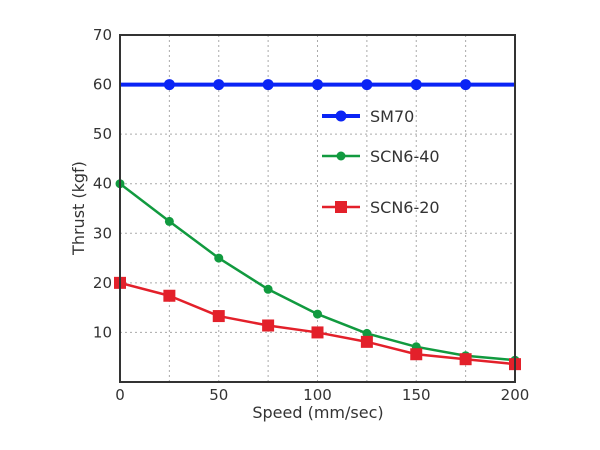  Describe the element at coordinates (392, 116) in the screenshot. I see `legend-label: SM70` at that location.